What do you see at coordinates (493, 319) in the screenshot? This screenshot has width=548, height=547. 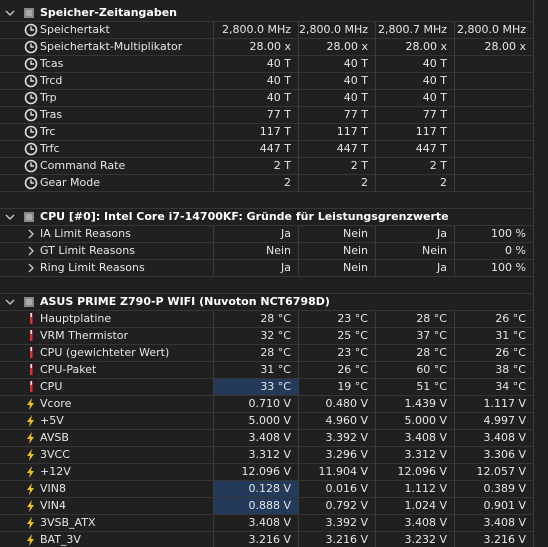 I see `value-cell: 26 °C` at bounding box center [493, 319].